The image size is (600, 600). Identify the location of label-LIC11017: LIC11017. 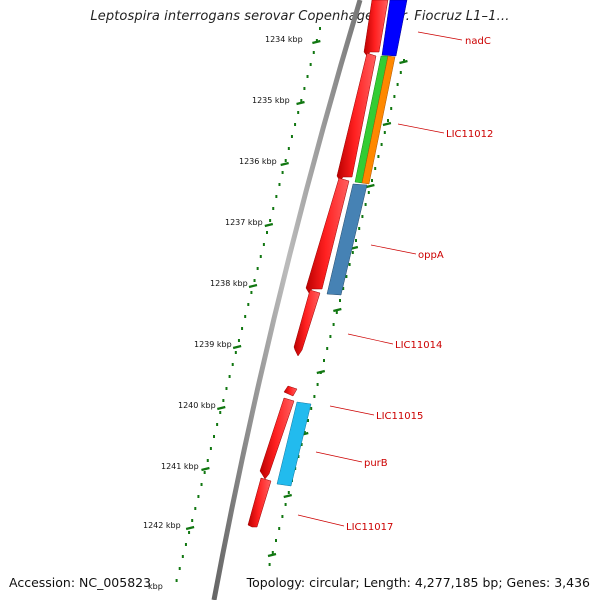
(369, 527).